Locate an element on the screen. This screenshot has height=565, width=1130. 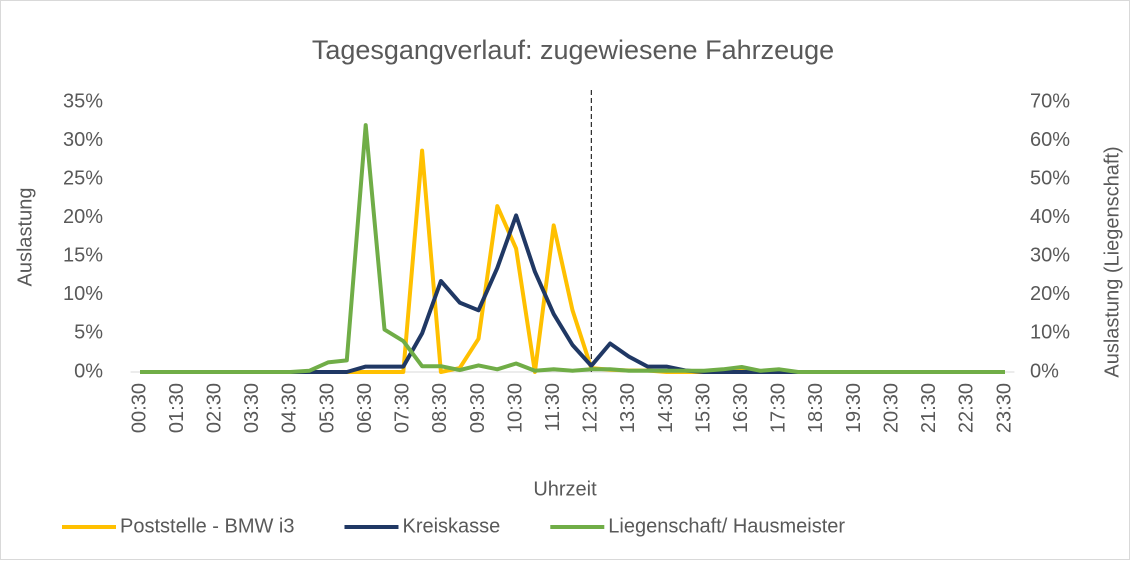
x-tick-label: 20:30 is located at coordinates (891, 408).